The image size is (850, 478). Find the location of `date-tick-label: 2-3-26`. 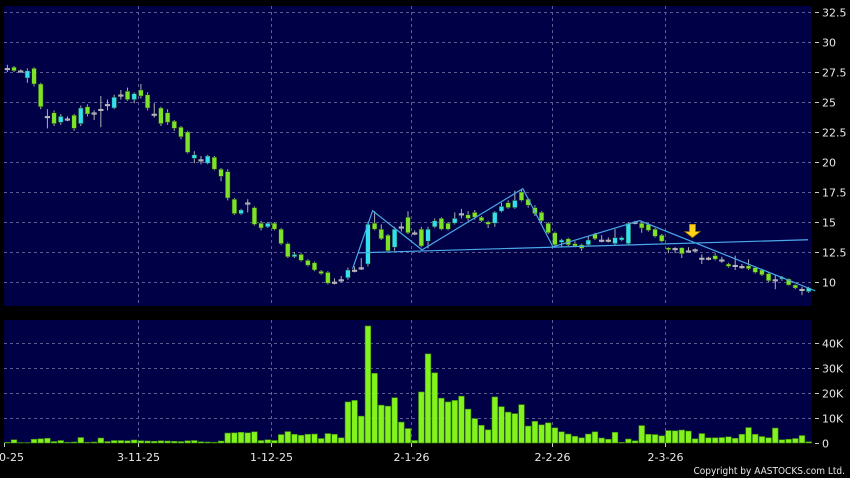

date-tick-label: 2-3-26 is located at coordinates (666, 457).